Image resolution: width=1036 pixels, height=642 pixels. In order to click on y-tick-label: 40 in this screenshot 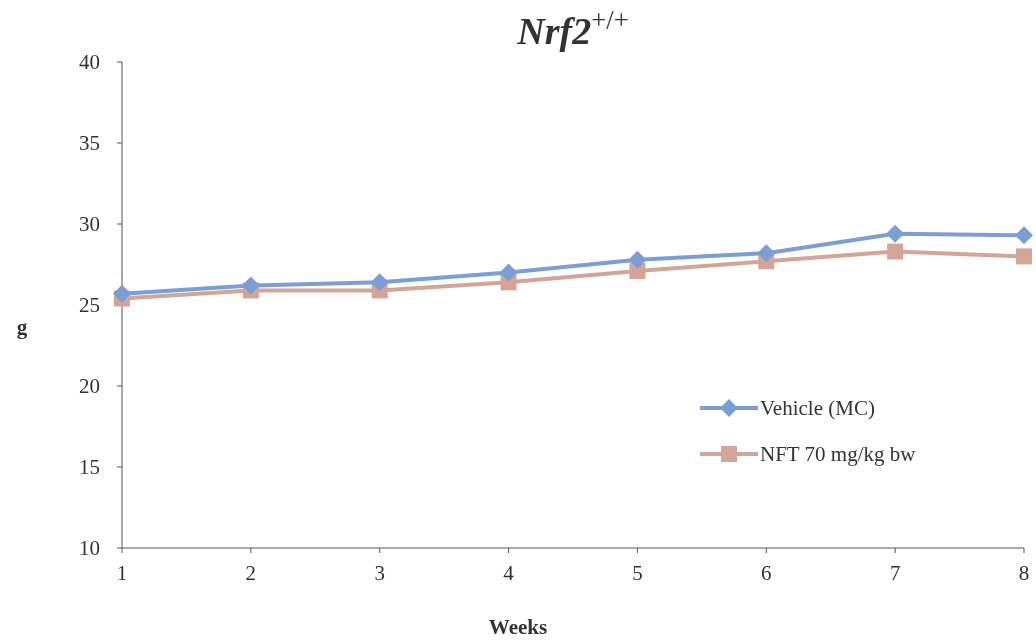, I will do `click(89, 62)`.